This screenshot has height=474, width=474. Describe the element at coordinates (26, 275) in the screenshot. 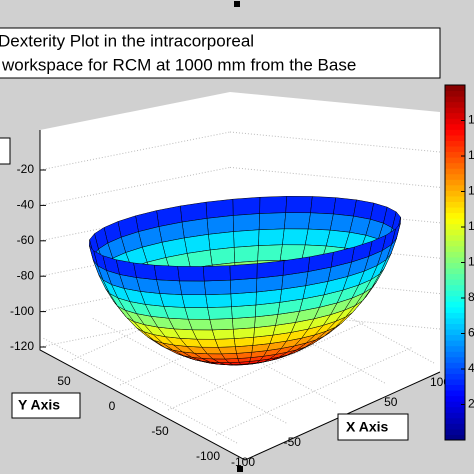

I see `z-tick-label: -80` at that location.